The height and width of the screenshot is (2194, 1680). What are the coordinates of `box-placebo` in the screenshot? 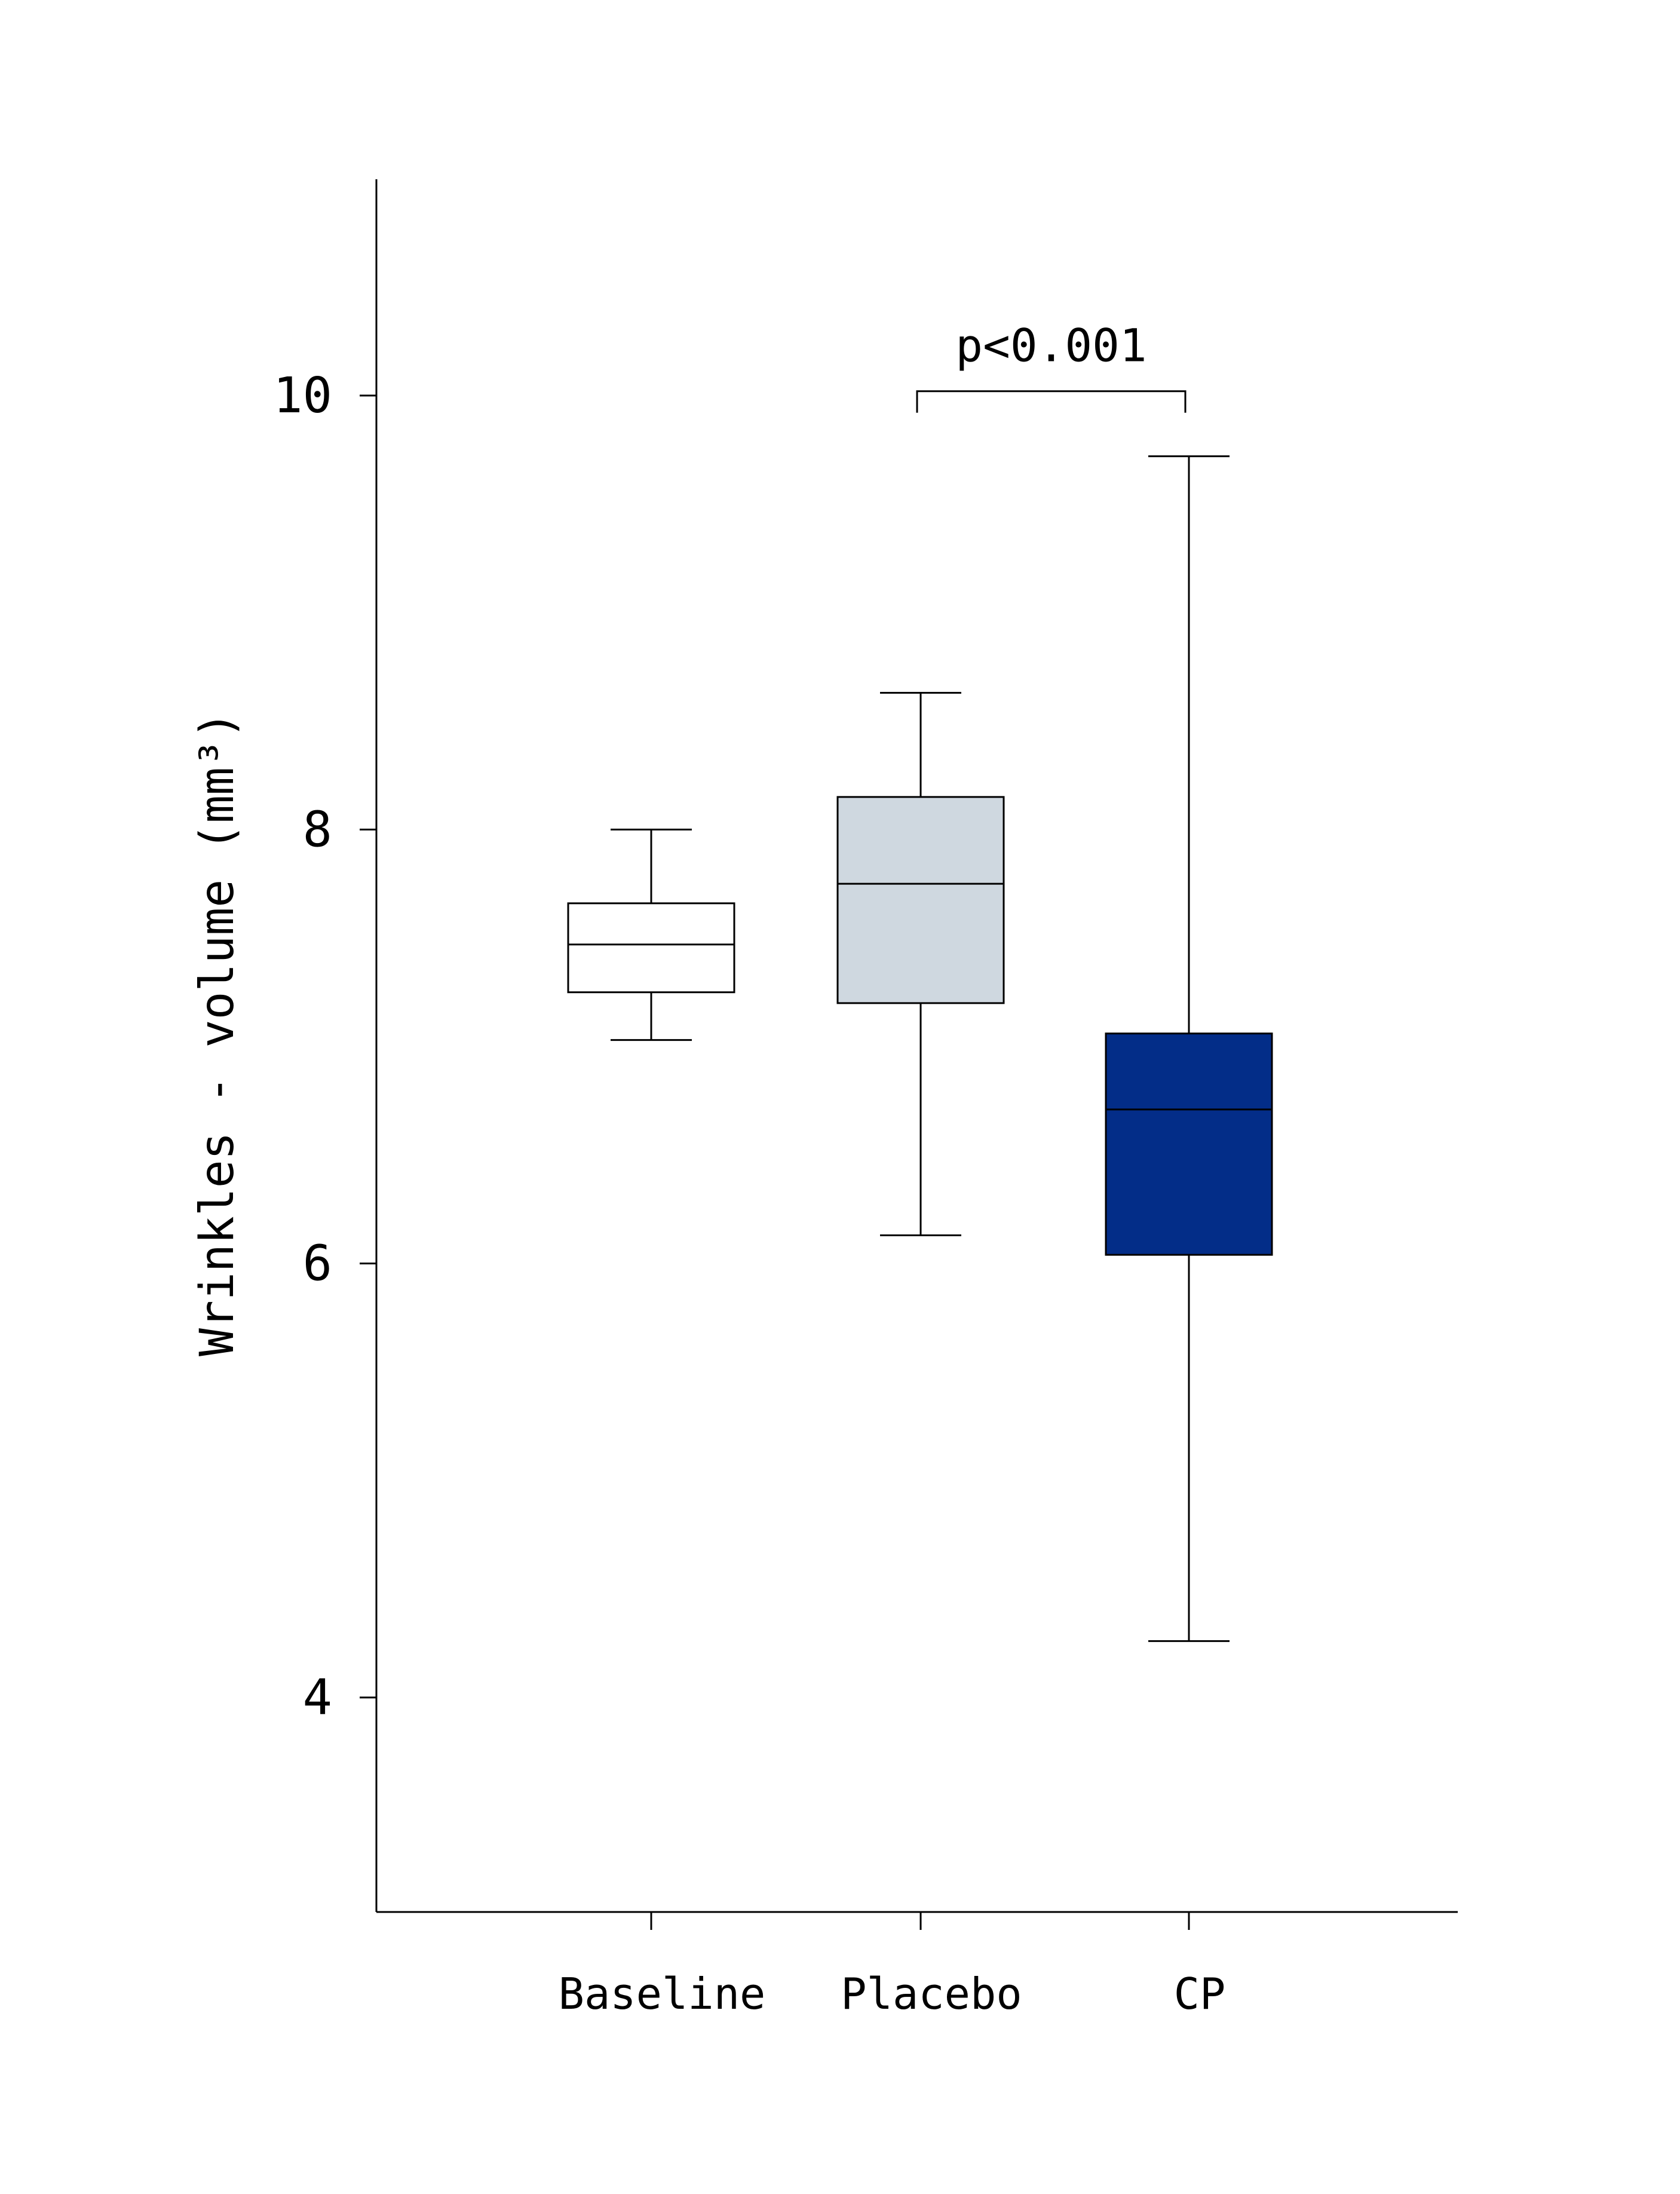 It's located at (921, 964).